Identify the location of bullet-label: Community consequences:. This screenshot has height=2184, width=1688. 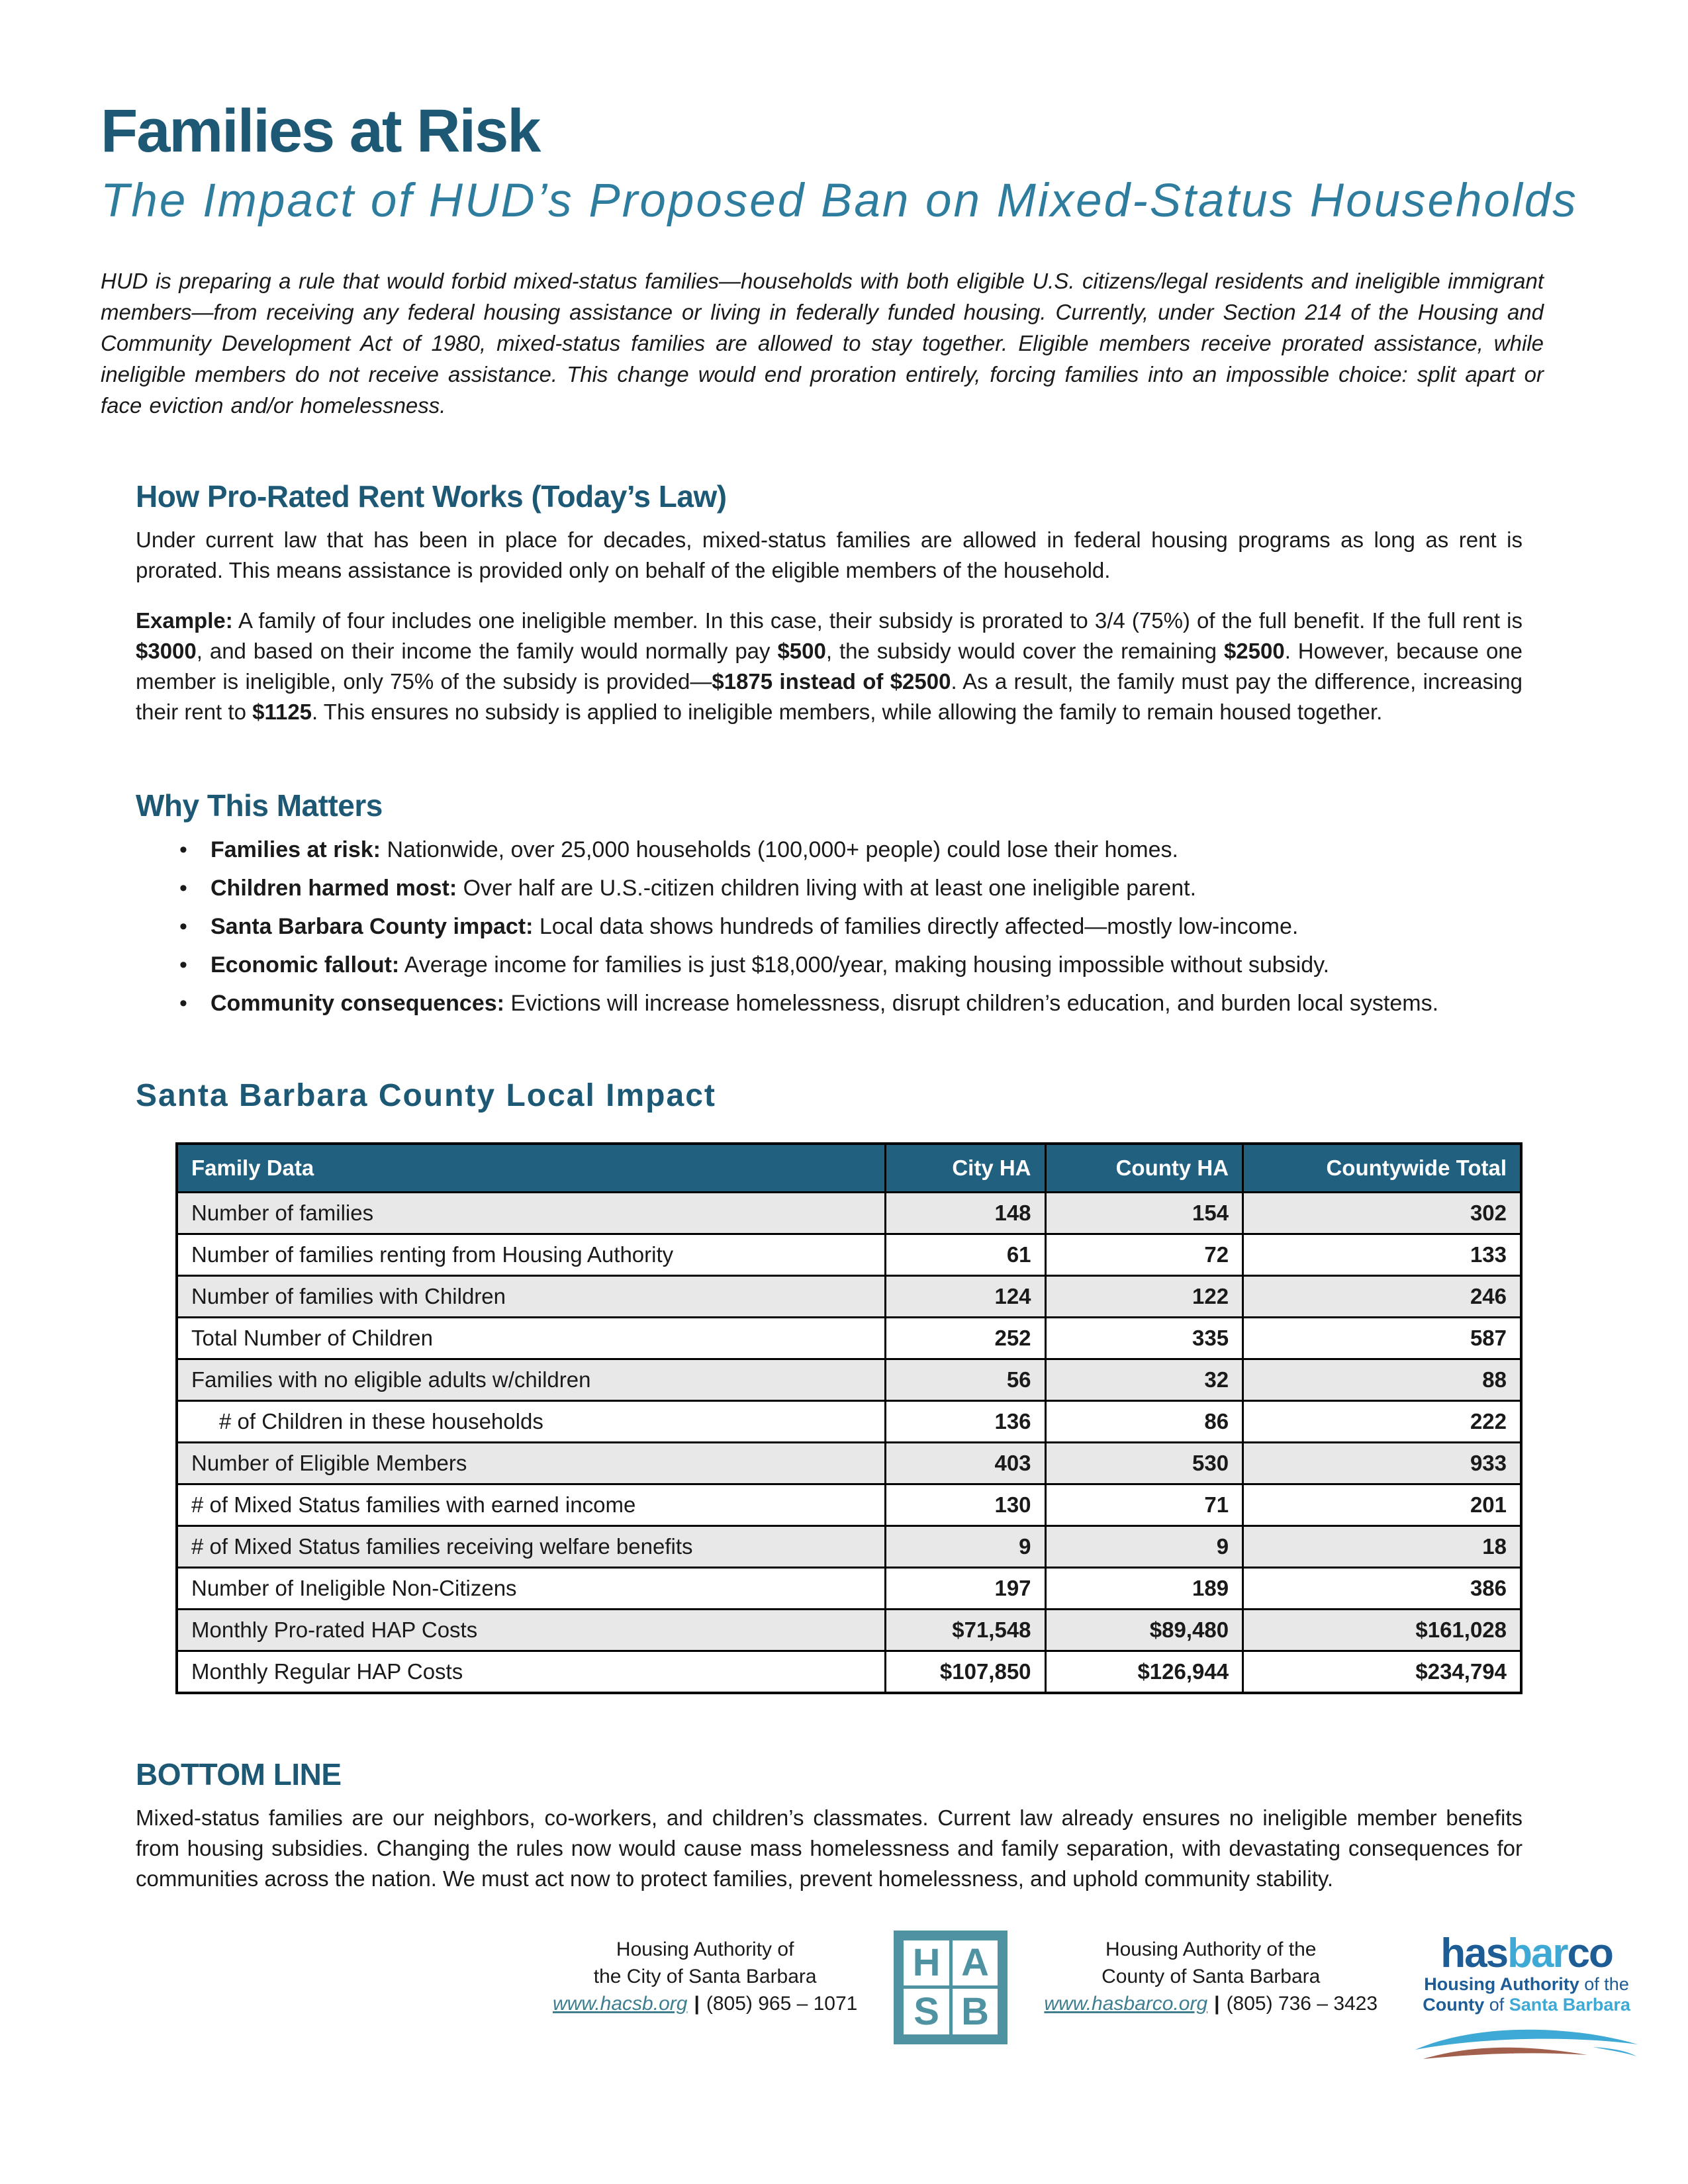
(357, 1004).